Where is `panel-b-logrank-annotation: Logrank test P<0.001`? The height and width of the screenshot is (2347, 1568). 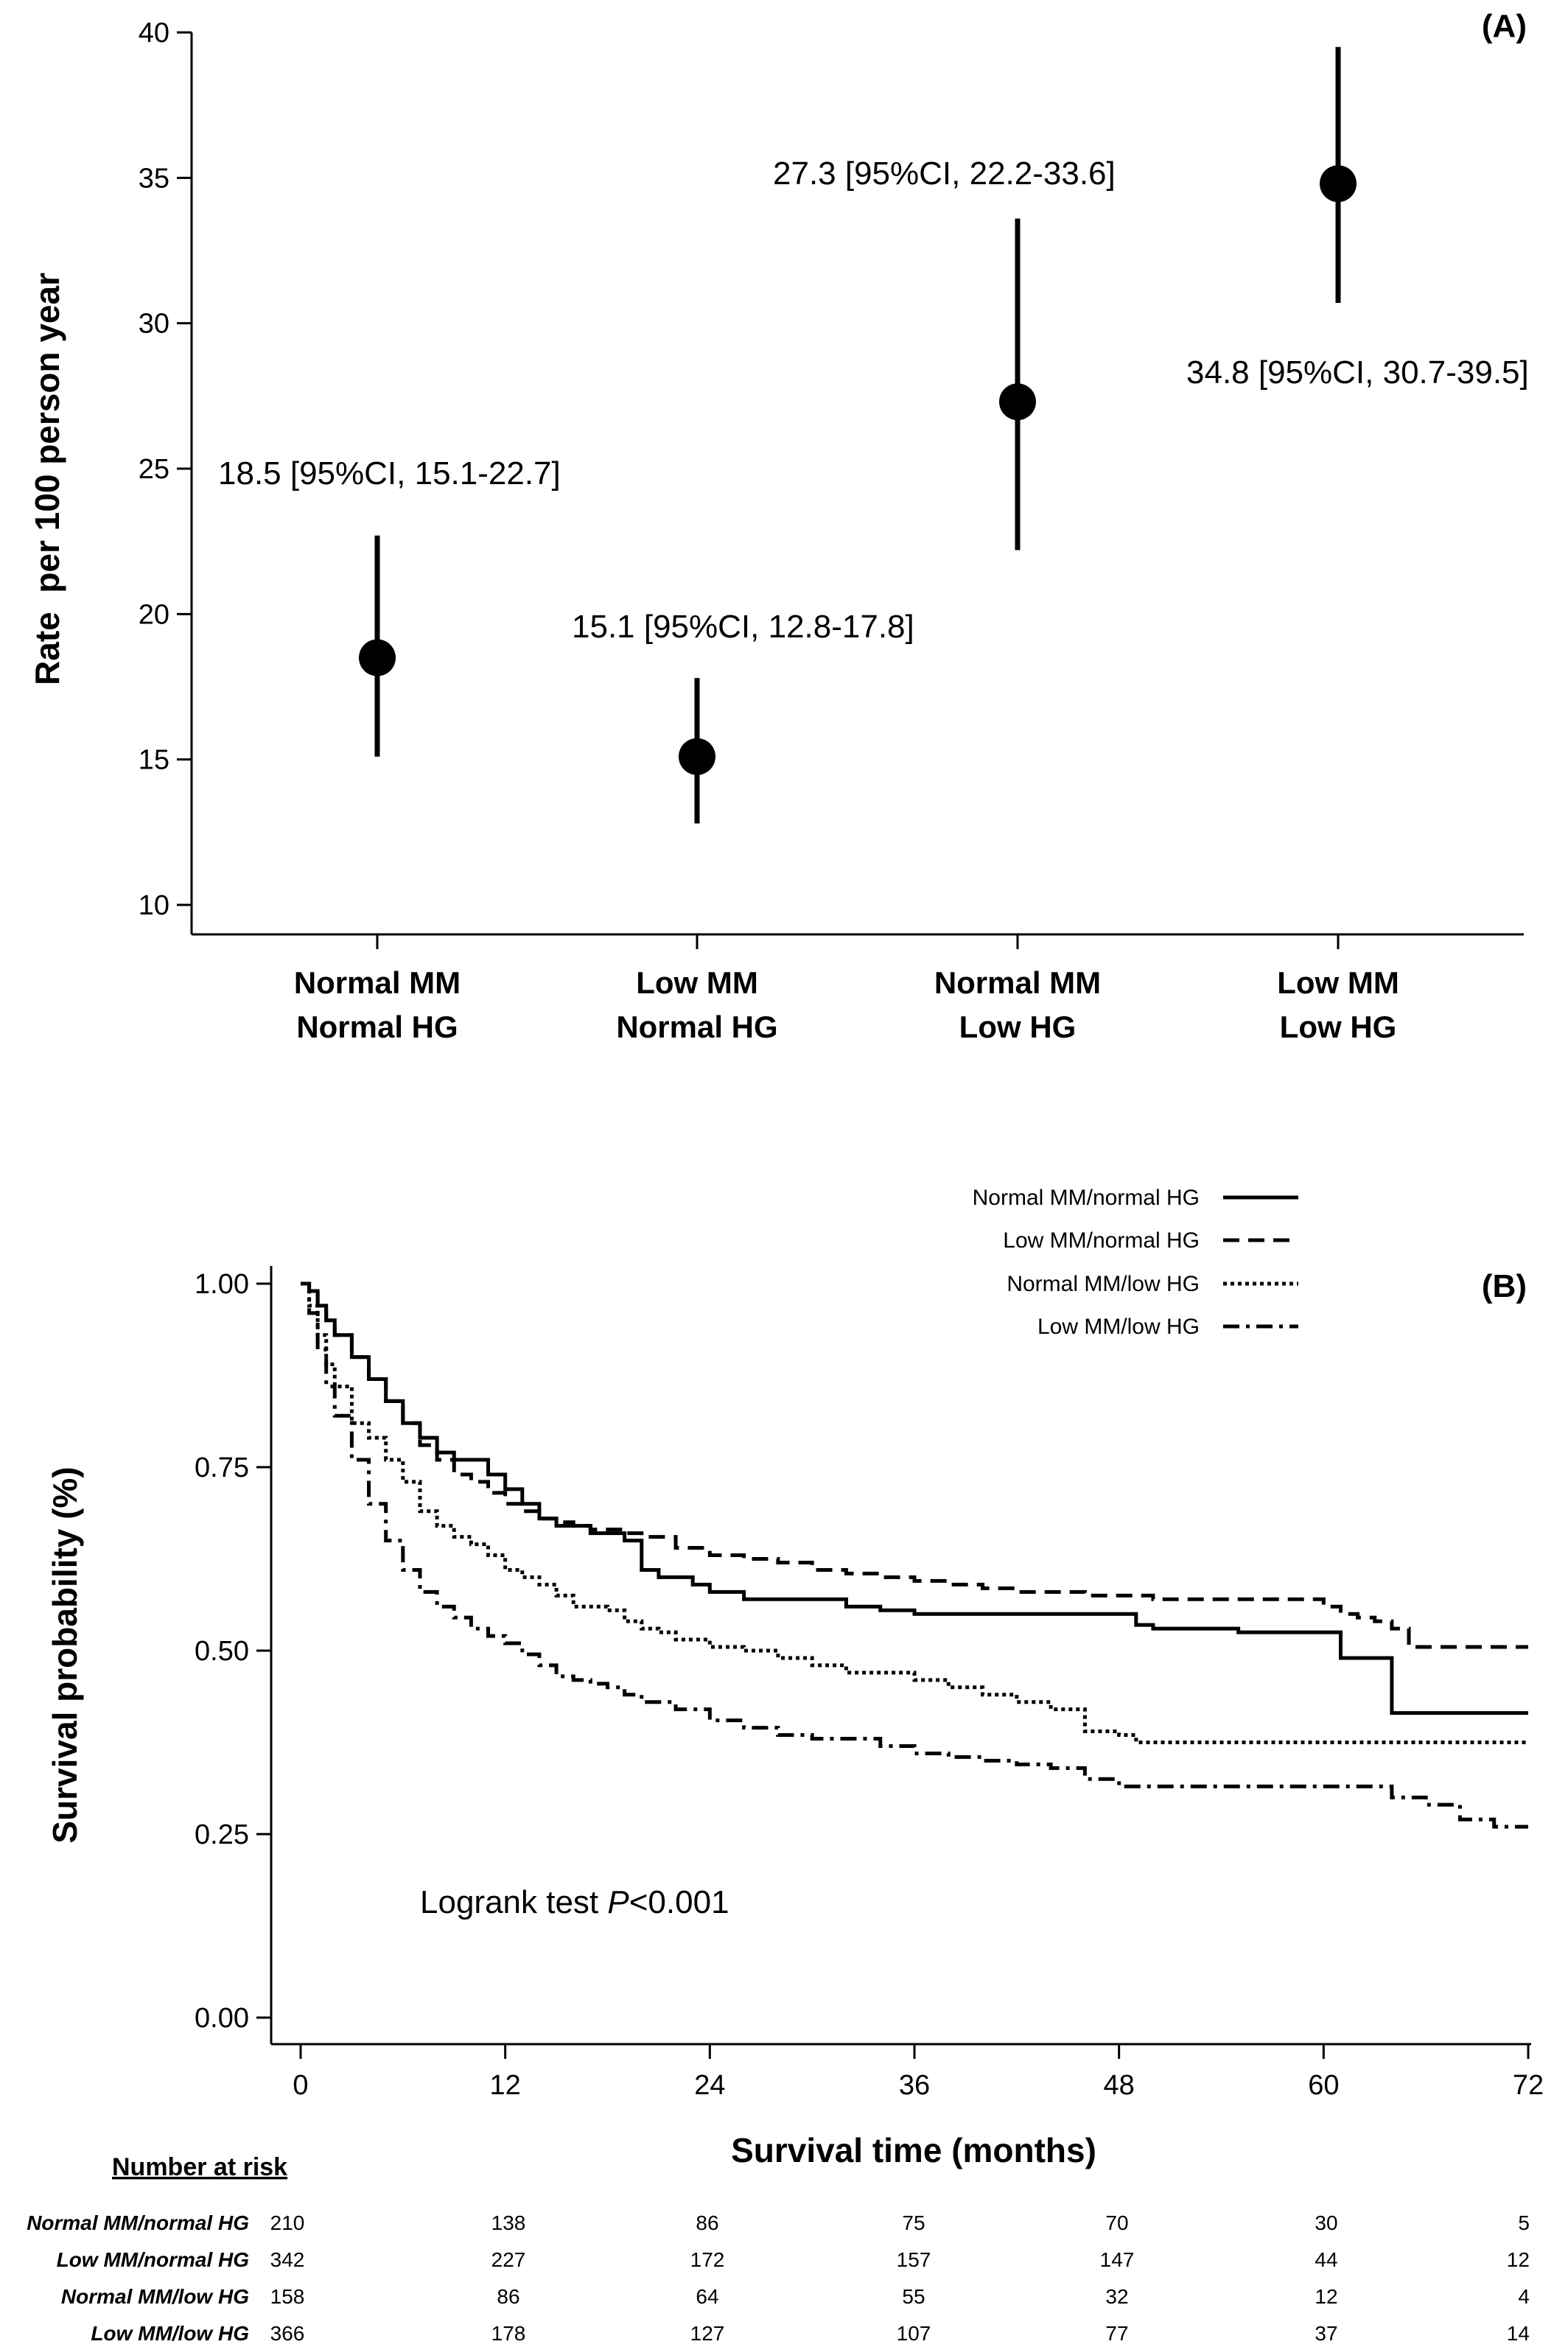
panel-b-logrank-annotation: Logrank test P<0.001 is located at coordinates (574, 1902).